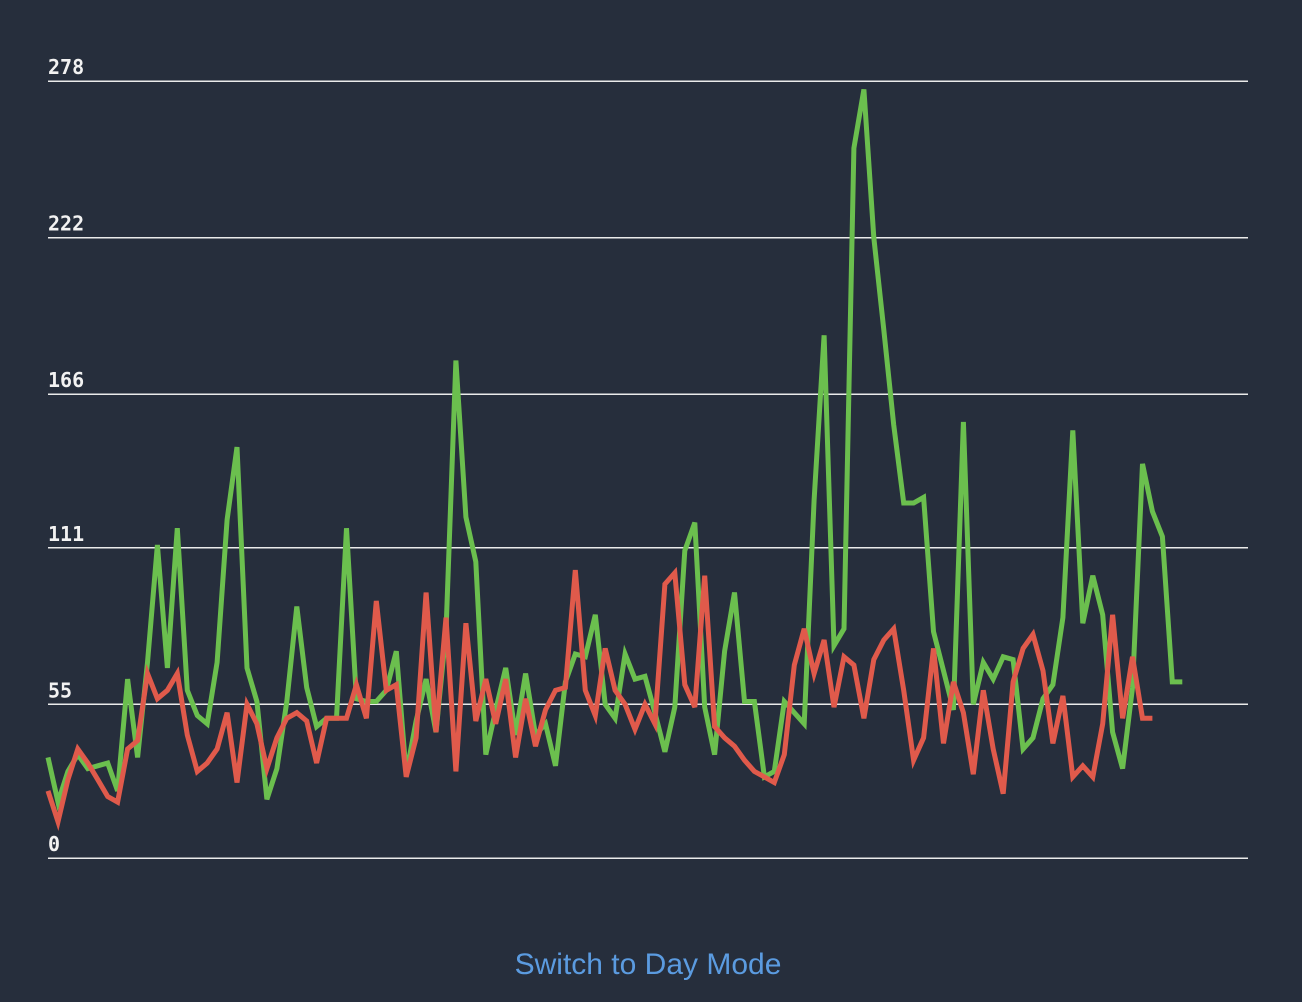  I want to click on switch-to-day-mode-link: Switch to Day Mode, so click(648, 964).